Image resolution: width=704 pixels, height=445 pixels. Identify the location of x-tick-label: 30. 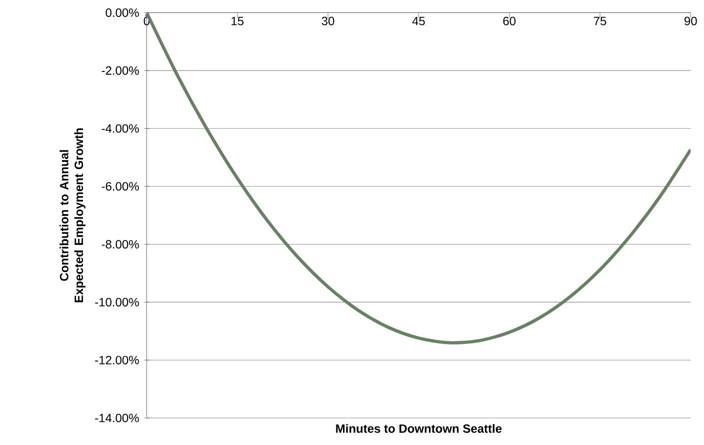
(328, 21).